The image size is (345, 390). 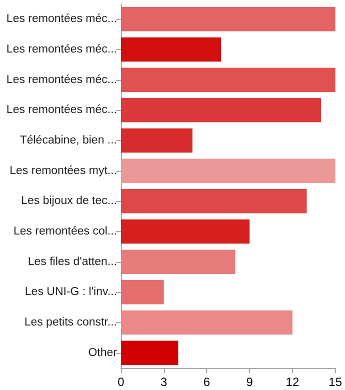 What do you see at coordinates (293, 382) in the screenshot?
I see `x-tick-label: 12` at bounding box center [293, 382].